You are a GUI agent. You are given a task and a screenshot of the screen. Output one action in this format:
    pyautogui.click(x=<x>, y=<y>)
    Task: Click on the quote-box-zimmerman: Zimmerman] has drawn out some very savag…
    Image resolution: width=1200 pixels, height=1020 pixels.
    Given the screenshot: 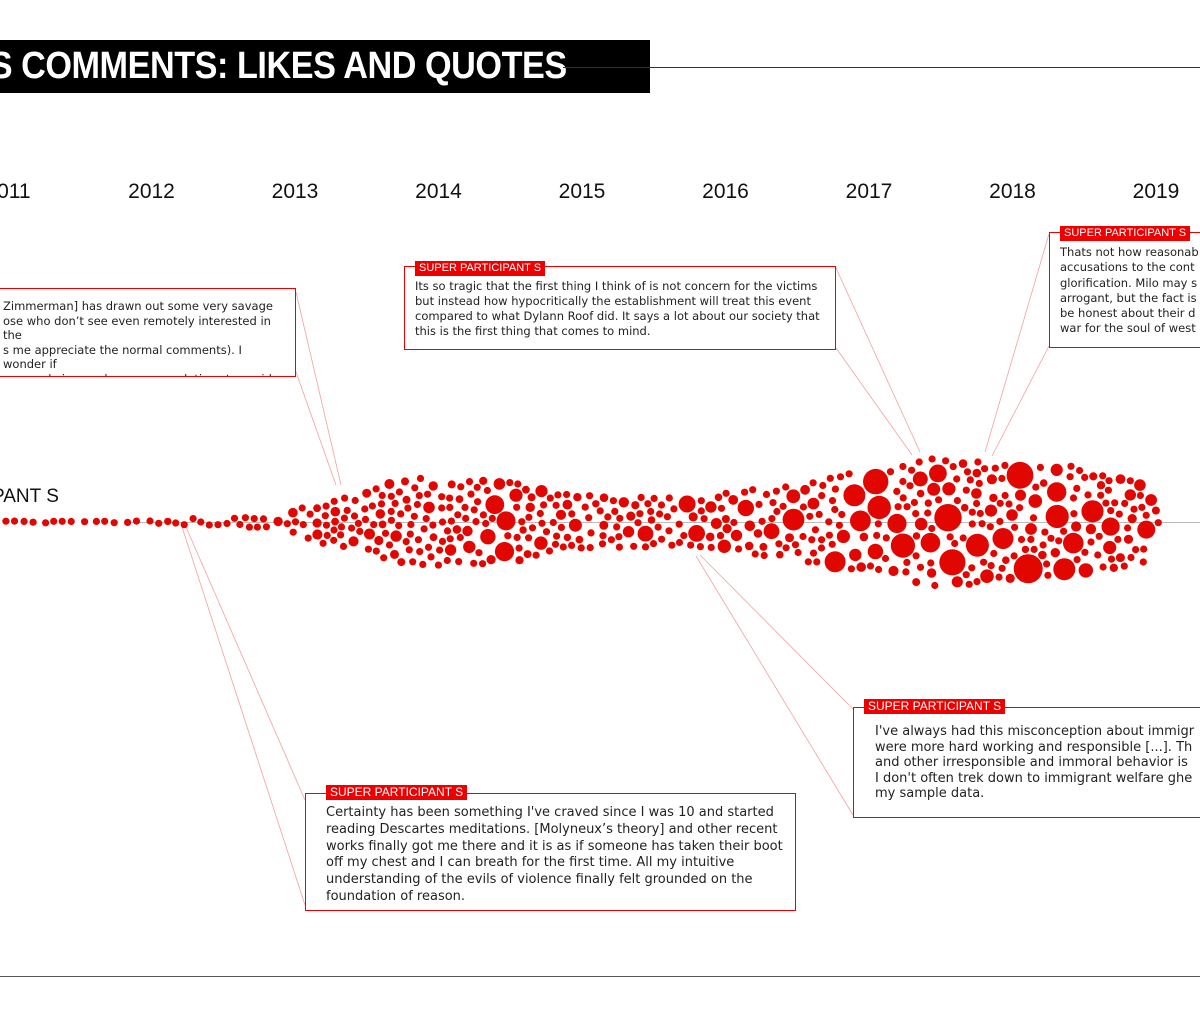 What is the action you would take?
    pyautogui.click(x=148, y=332)
    